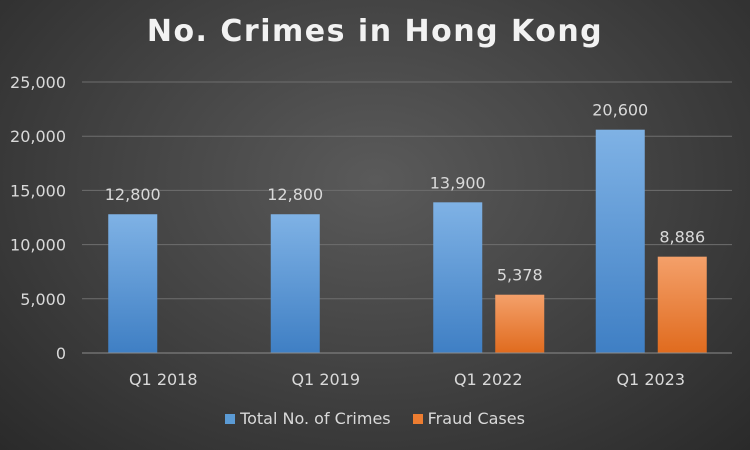  Describe the element at coordinates (476, 418) in the screenshot. I see `legend-label-fraud: Fraud Cases` at that location.